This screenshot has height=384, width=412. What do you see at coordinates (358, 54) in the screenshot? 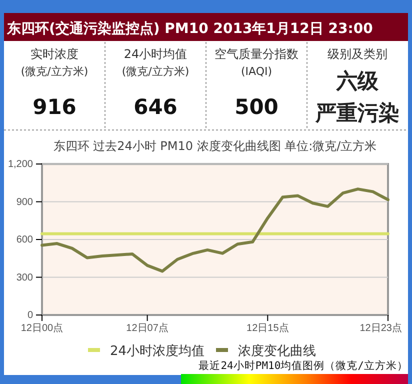
I see `category-label: 级别及类别` at bounding box center [358, 54].